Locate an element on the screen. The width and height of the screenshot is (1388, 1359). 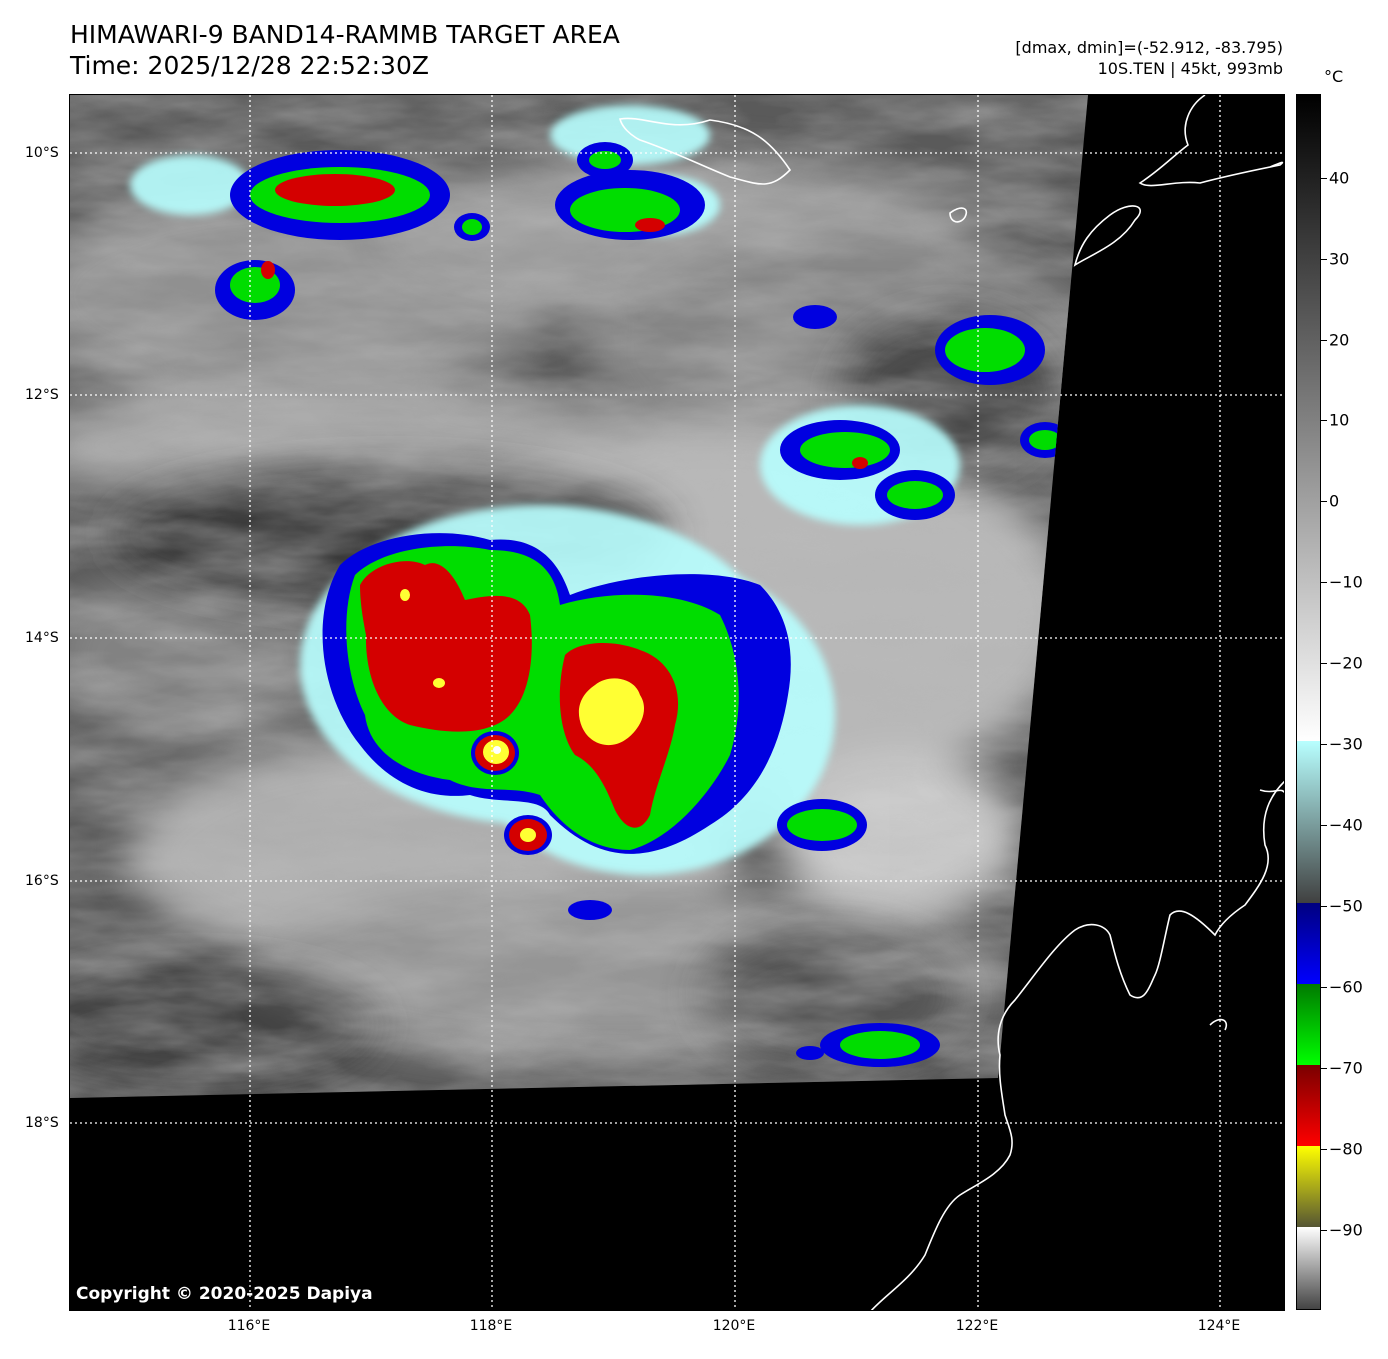
colorbar-label: −80 is located at coordinates (1346, 1149).